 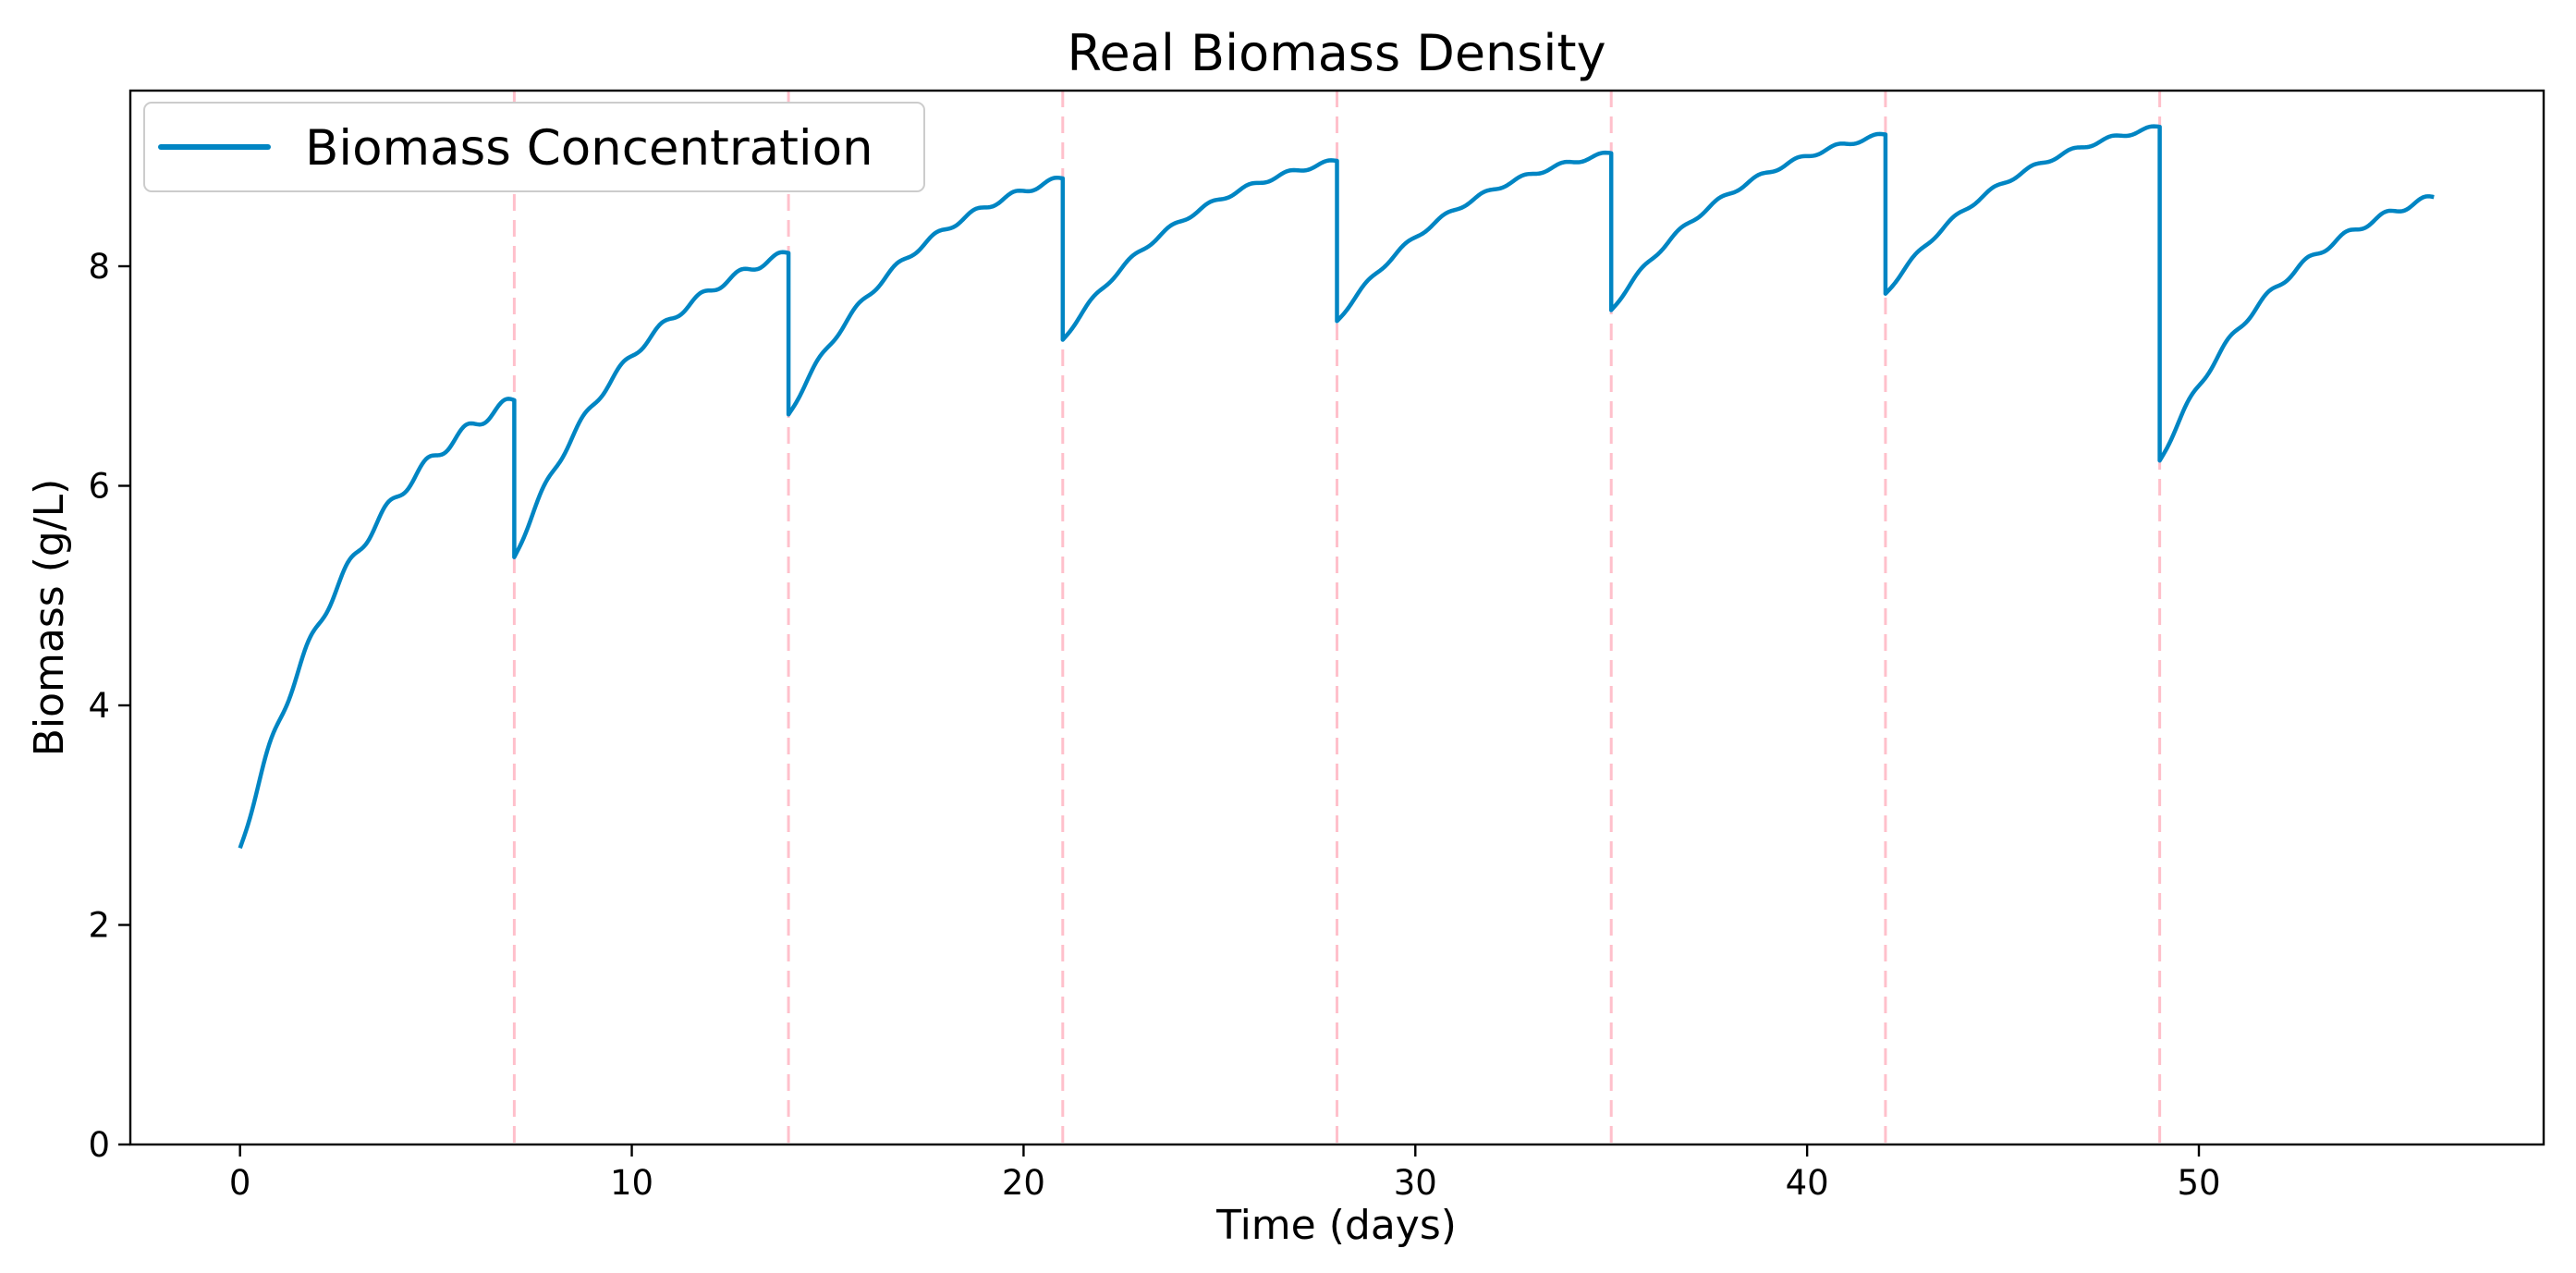 What do you see at coordinates (2198, 1183) in the screenshot?
I see `x-tick-label: 50` at bounding box center [2198, 1183].